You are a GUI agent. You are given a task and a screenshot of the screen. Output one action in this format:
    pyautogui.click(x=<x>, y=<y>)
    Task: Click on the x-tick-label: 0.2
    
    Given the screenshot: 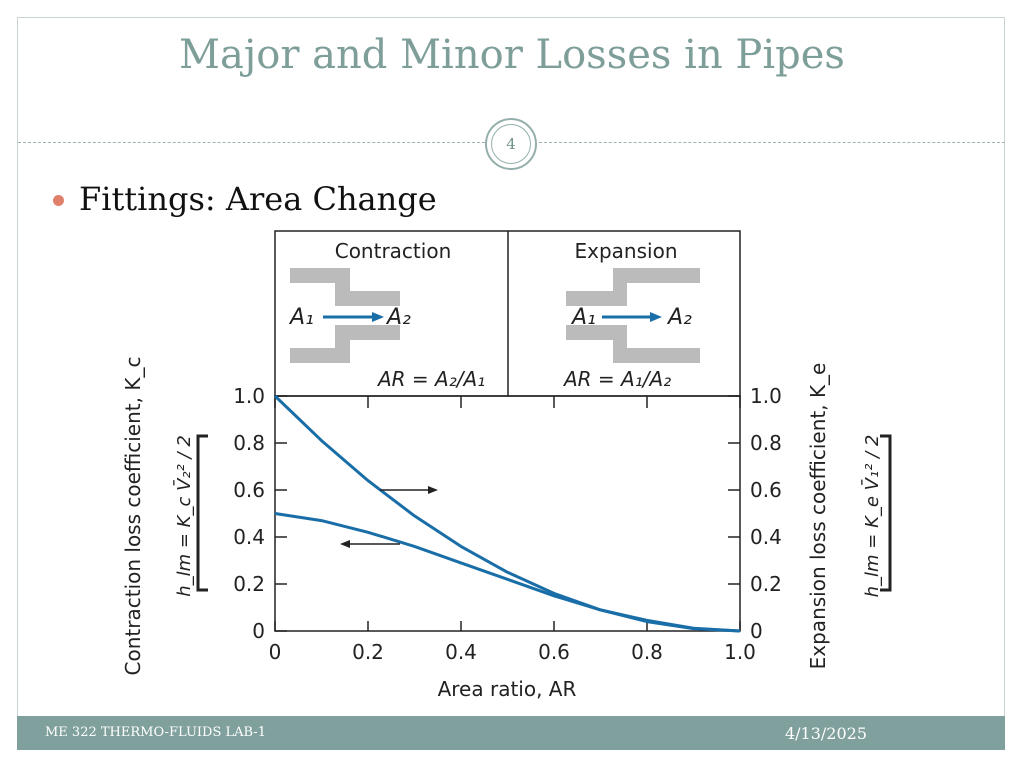 What is the action you would take?
    pyautogui.click(x=368, y=652)
    